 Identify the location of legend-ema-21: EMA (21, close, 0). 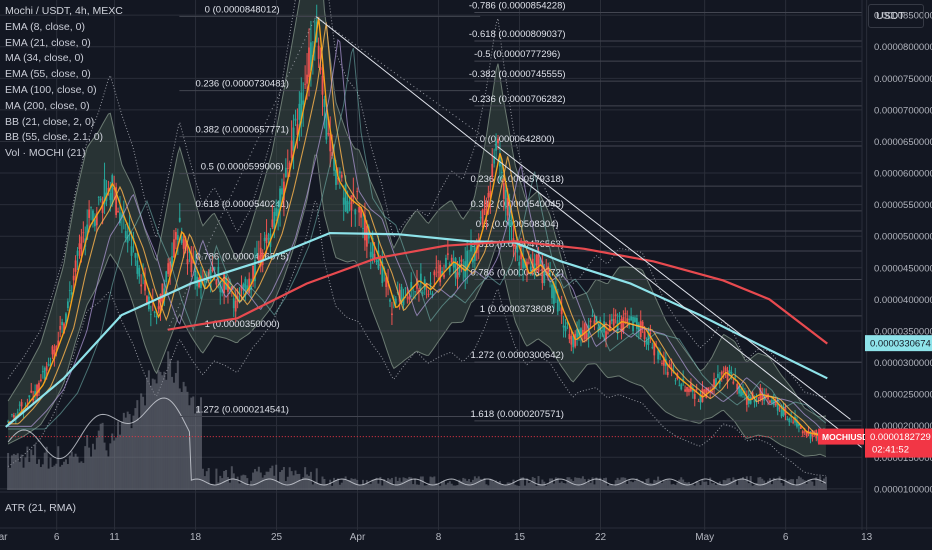
(48, 42).